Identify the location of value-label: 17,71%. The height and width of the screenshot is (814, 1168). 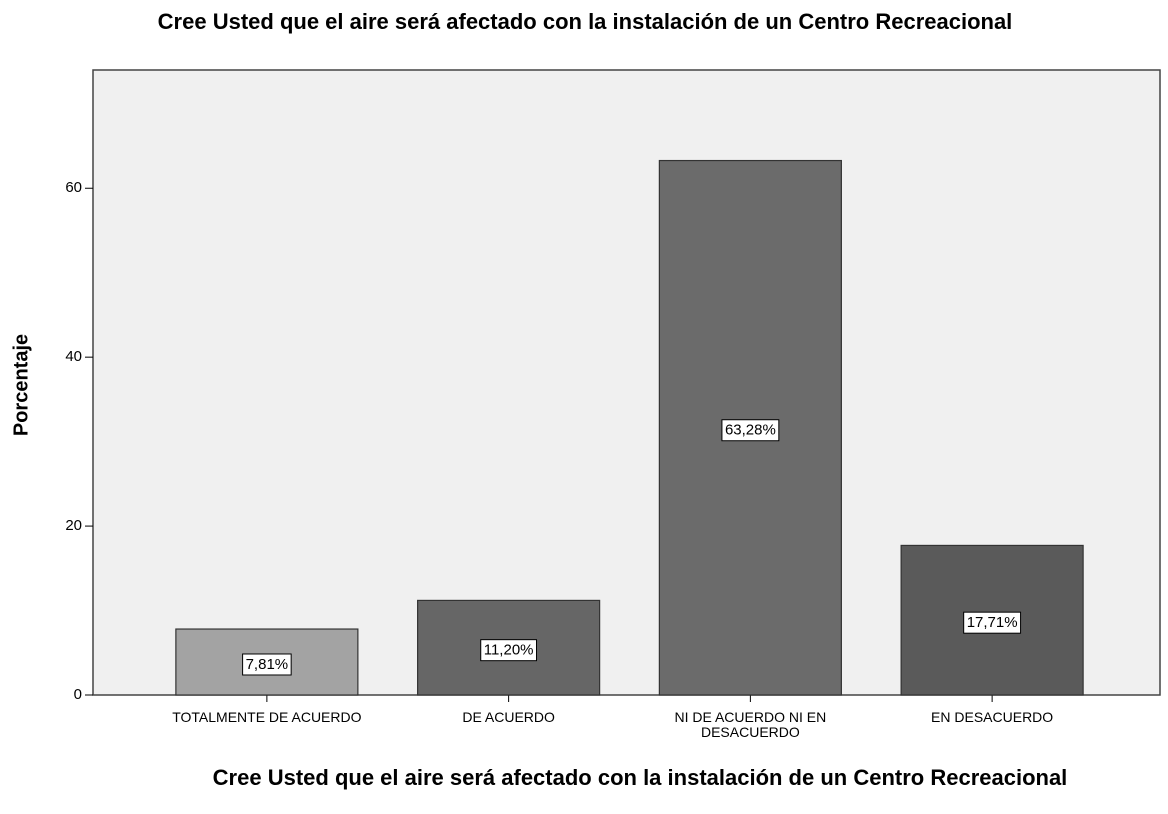
(992, 622).